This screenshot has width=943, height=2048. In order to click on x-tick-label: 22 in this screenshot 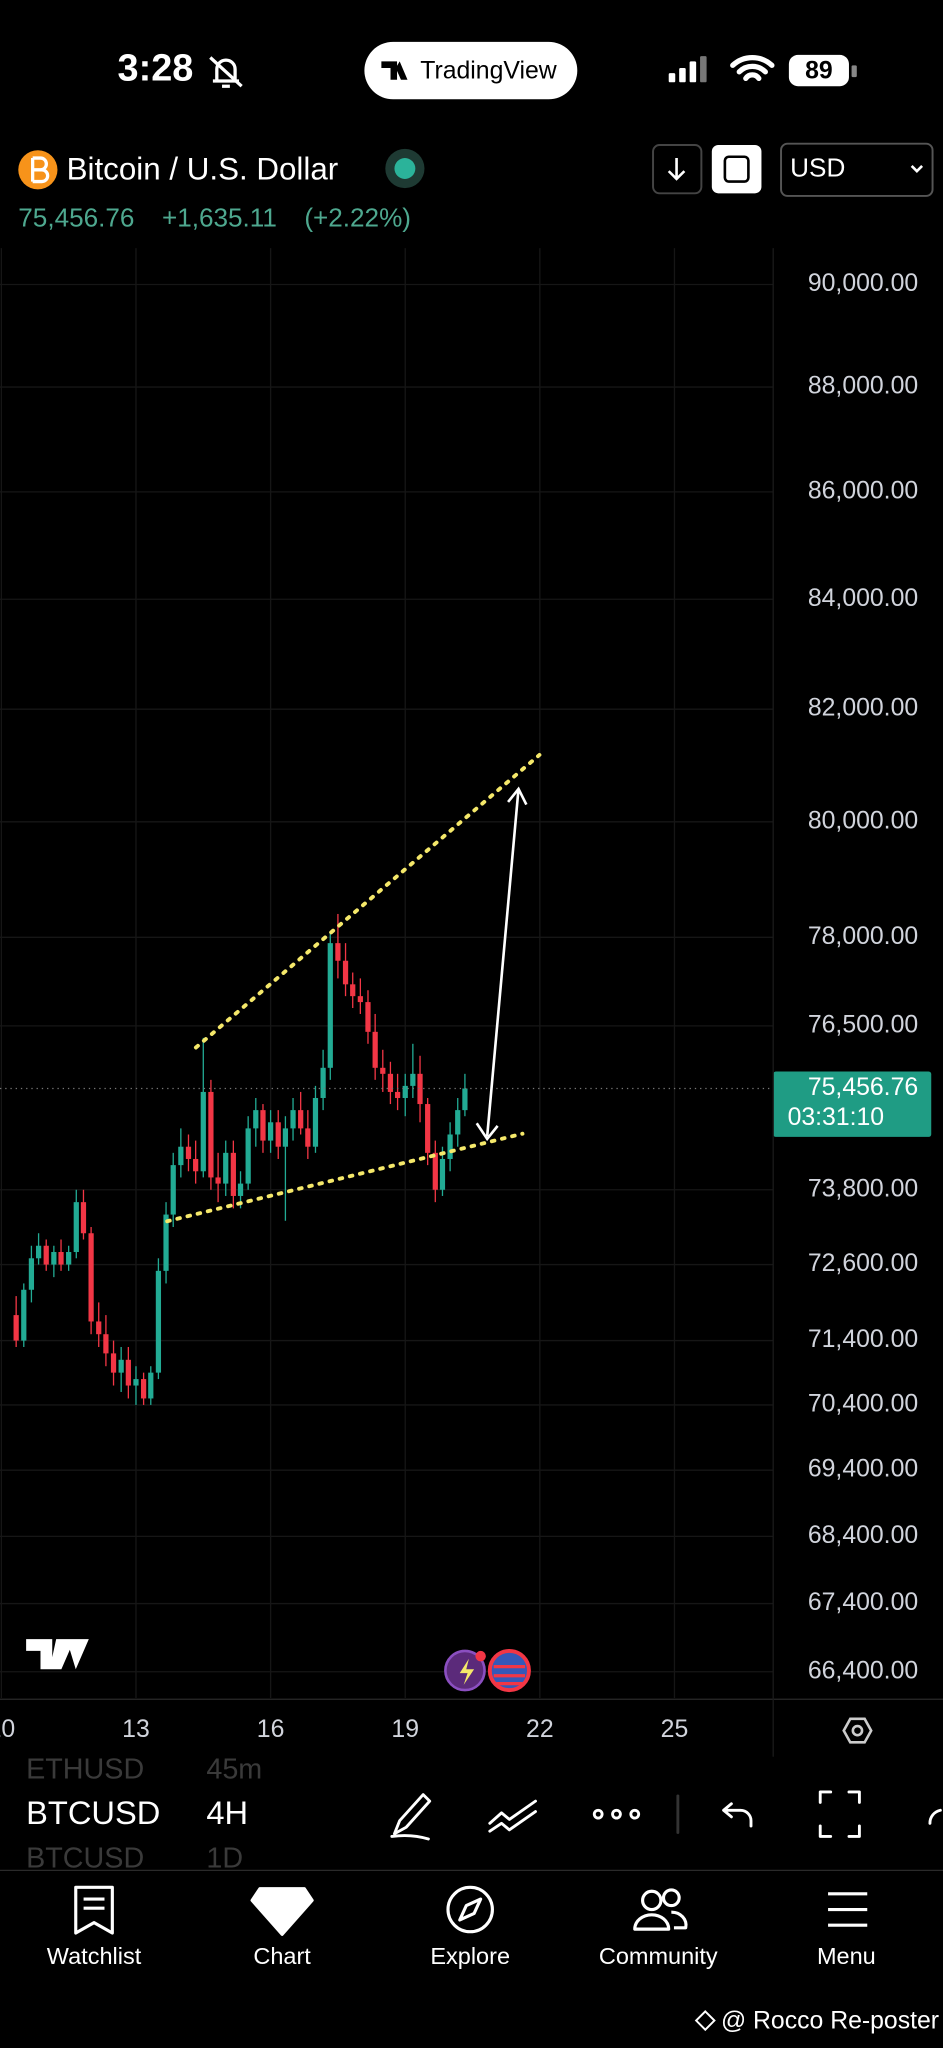, I will do `click(540, 1729)`.